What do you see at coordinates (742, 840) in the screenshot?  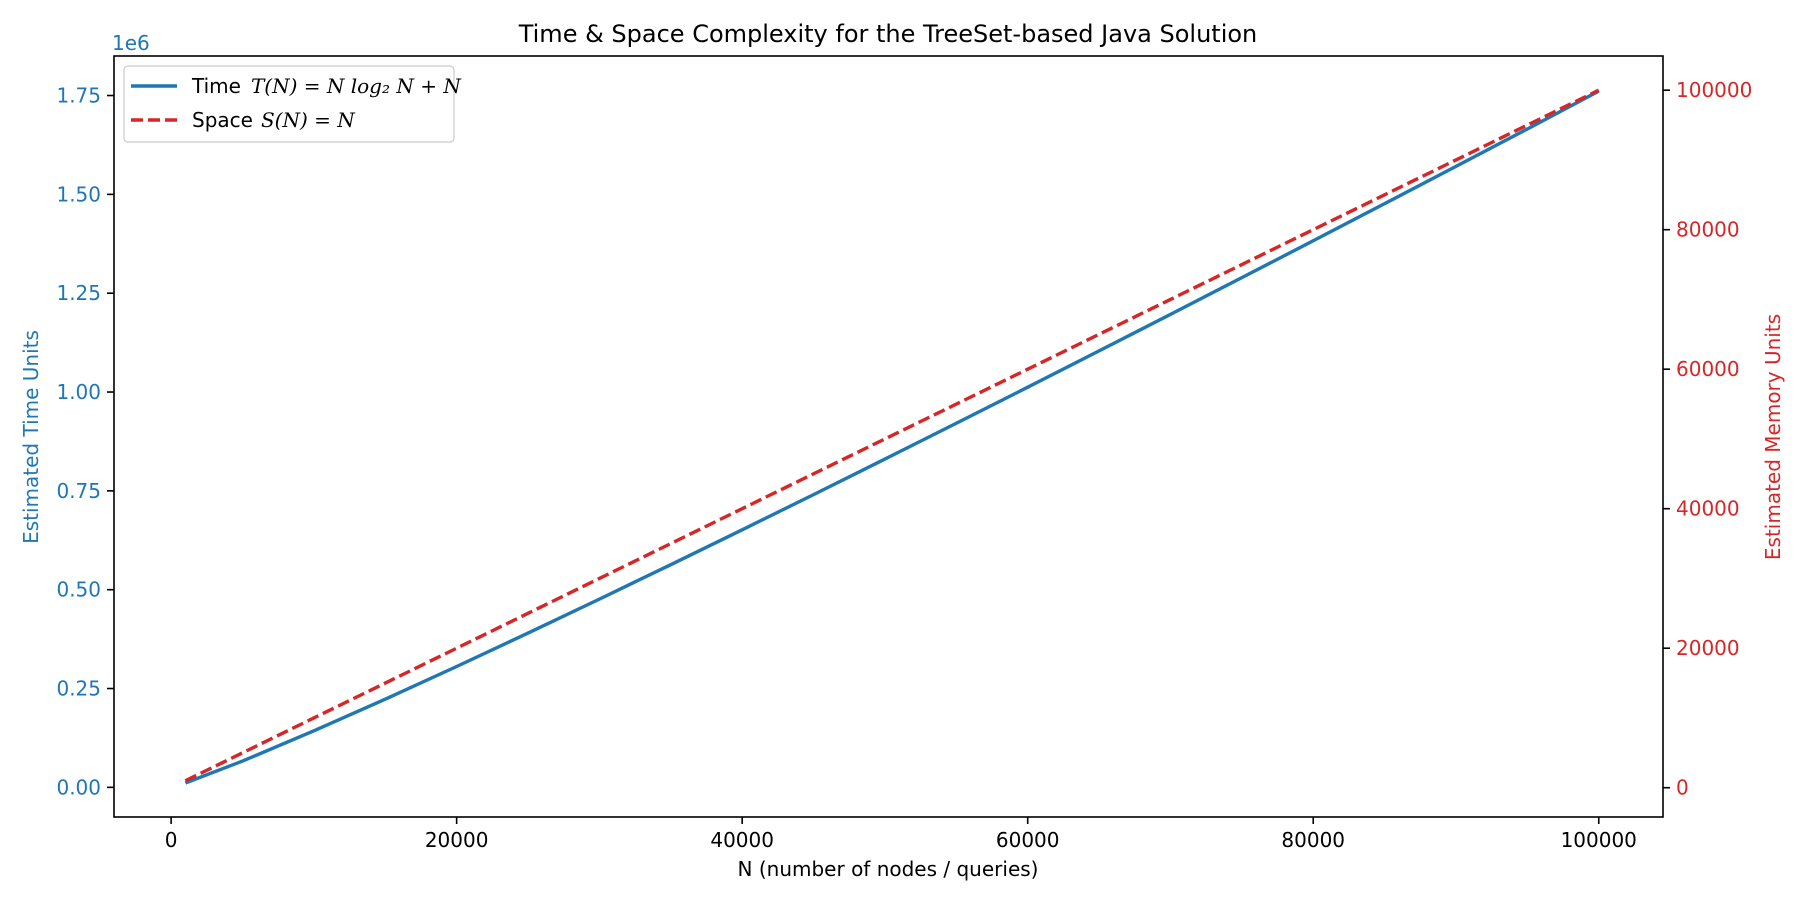 I see `x-tick-label: 40000` at bounding box center [742, 840].